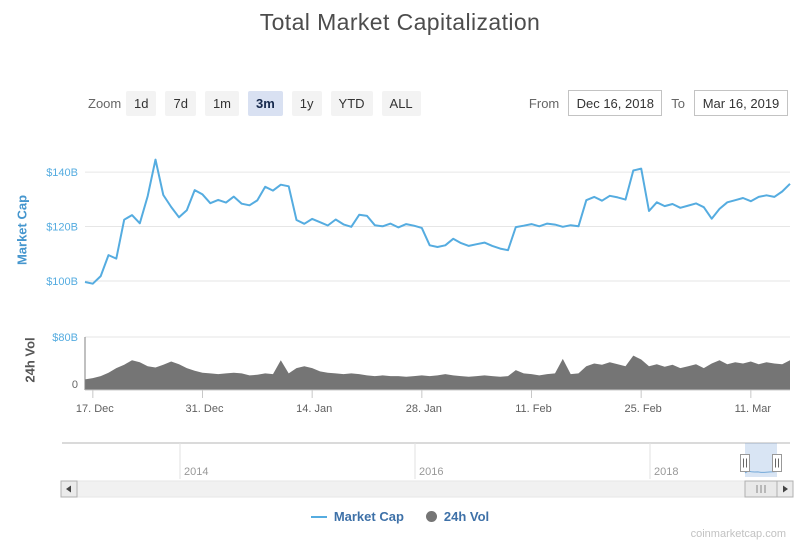 This screenshot has height=550, width=800. I want to click on legend-item-24h-vol: 24h Vol, so click(457, 516).